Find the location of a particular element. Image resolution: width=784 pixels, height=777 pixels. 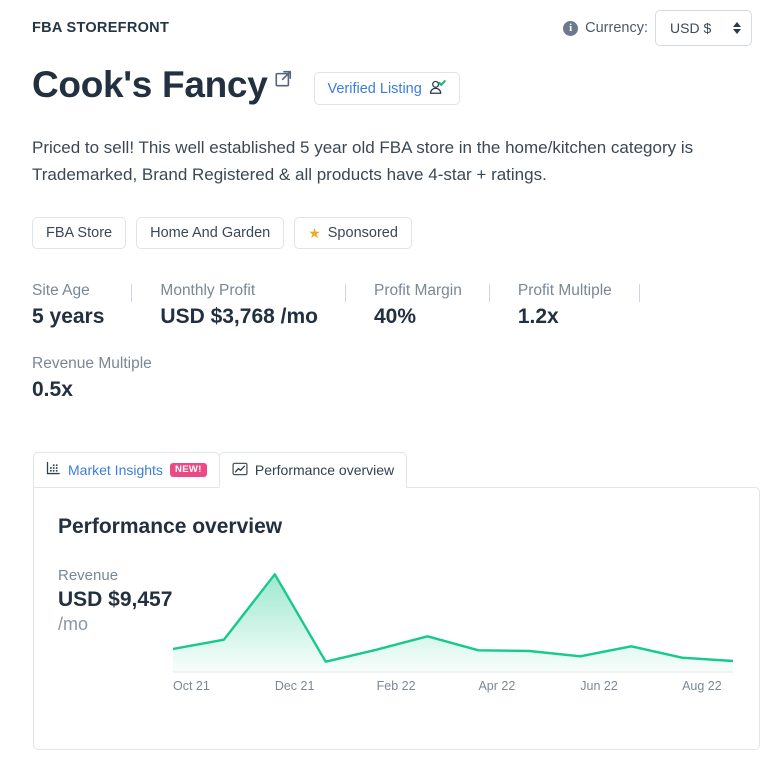

metric-site-age: Site Age 5 years is located at coordinates (82, 305).